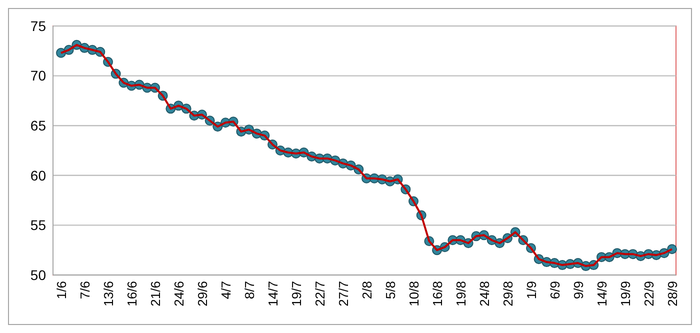  What do you see at coordinates (132, 293) in the screenshot?
I see `x-tick-label: 16/6` at bounding box center [132, 293].